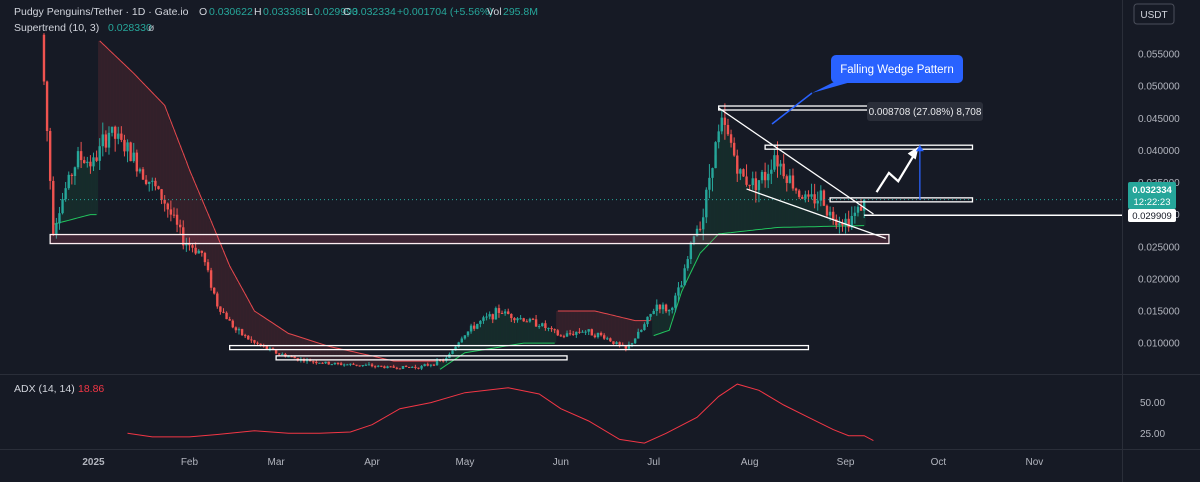  What do you see at coordinates (895, 173) in the screenshot?
I see `projection-arrow` at bounding box center [895, 173].